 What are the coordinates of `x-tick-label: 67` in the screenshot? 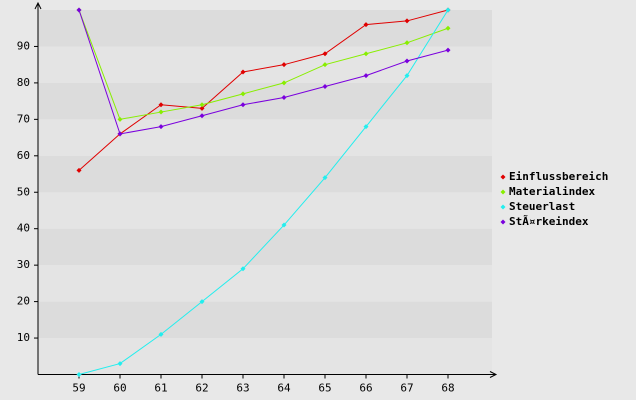 It's located at (406, 388).